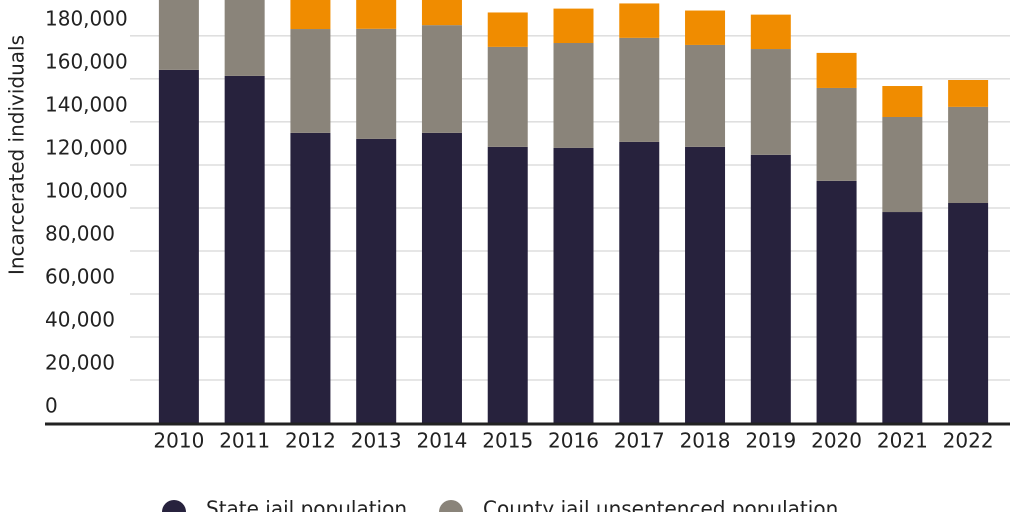 This screenshot has height=512, width=1024. What do you see at coordinates (178, 441) in the screenshot?
I see `x-tick-label: 2010` at bounding box center [178, 441].